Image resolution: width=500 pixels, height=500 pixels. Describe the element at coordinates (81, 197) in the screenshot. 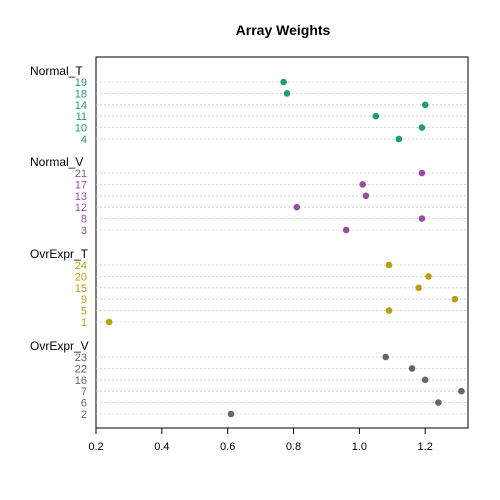

I see `row-label: 13` at that location.